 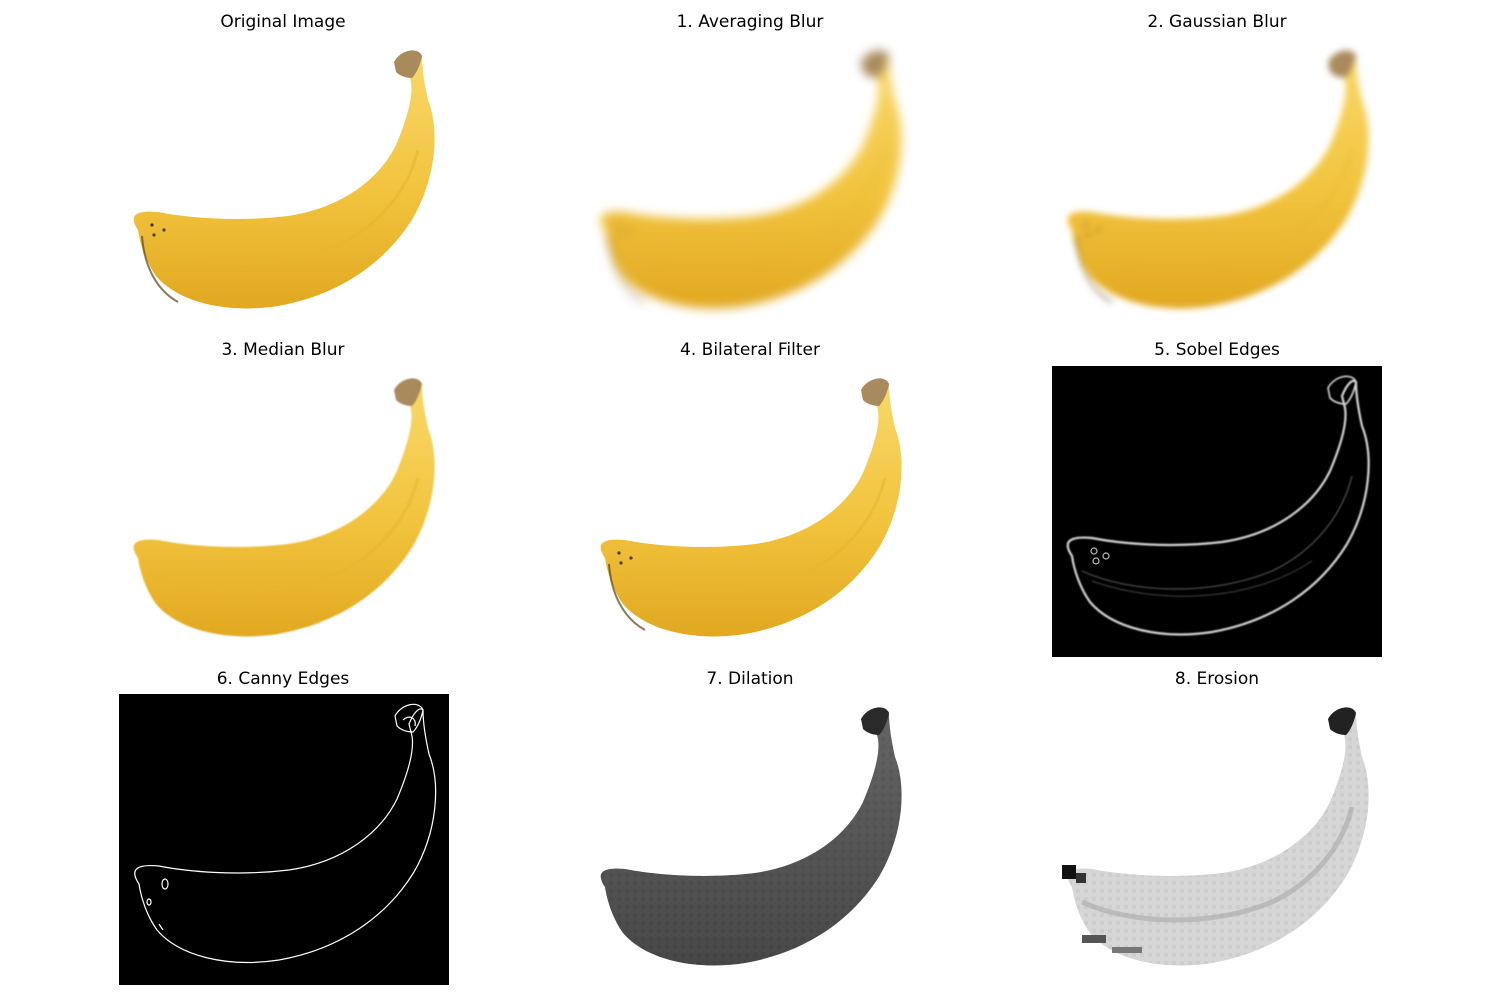 I want to click on image-dilation, so click(x=750, y=842).